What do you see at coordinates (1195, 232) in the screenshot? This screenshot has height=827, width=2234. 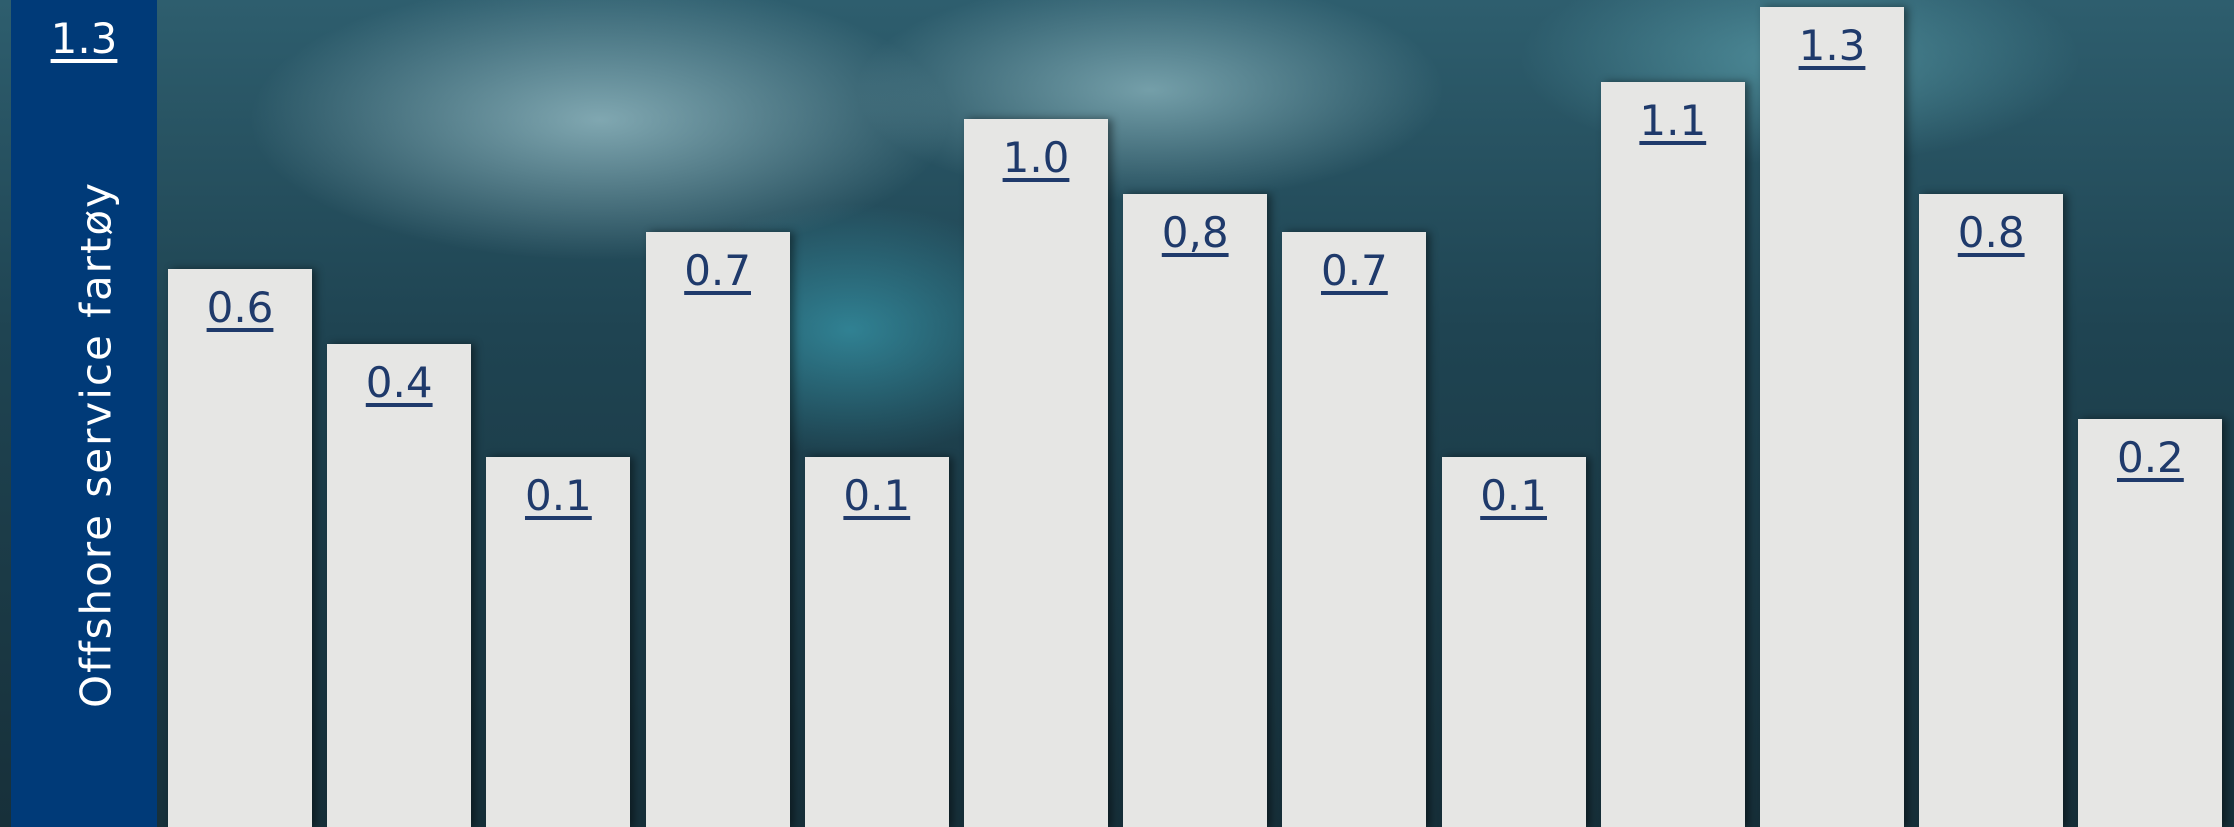 I see `value-label: 0,8` at bounding box center [1195, 232].